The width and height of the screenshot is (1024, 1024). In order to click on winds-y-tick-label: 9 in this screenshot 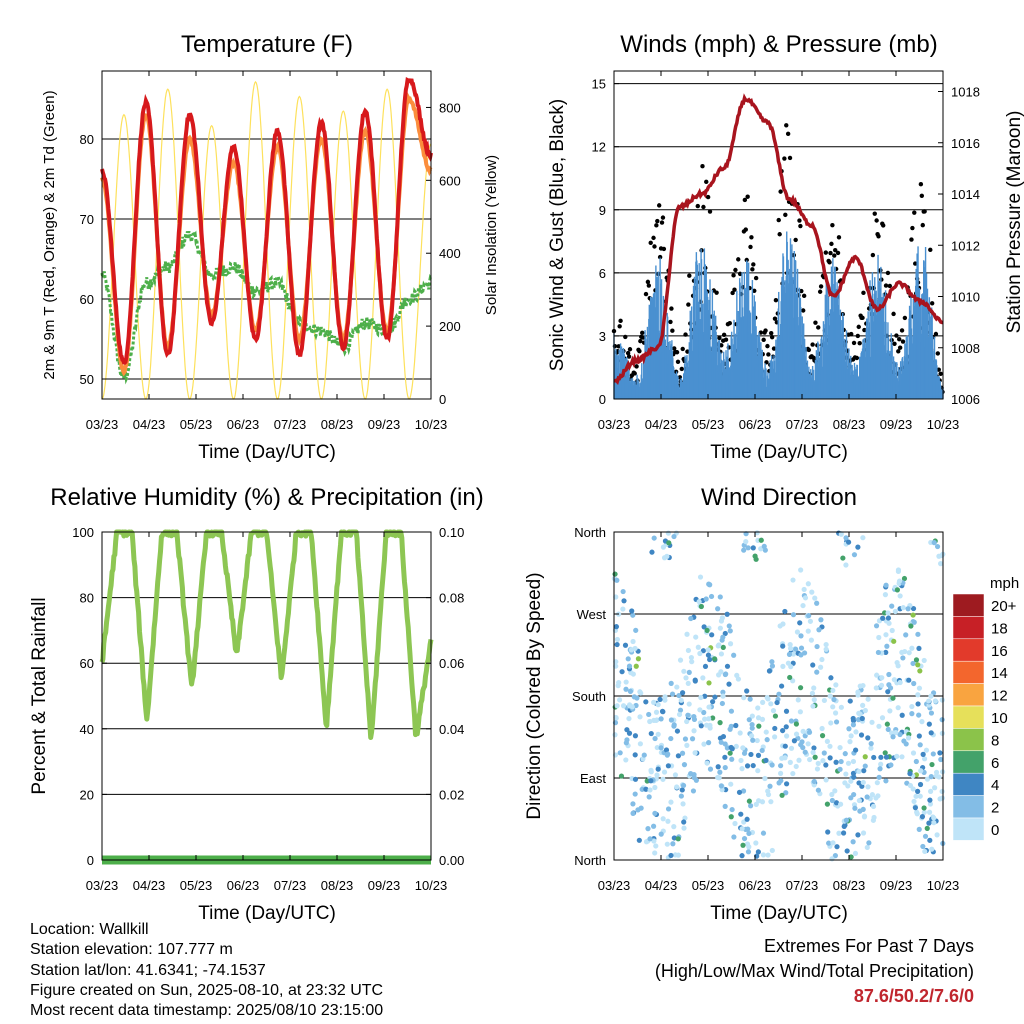, I will do `click(602, 210)`.